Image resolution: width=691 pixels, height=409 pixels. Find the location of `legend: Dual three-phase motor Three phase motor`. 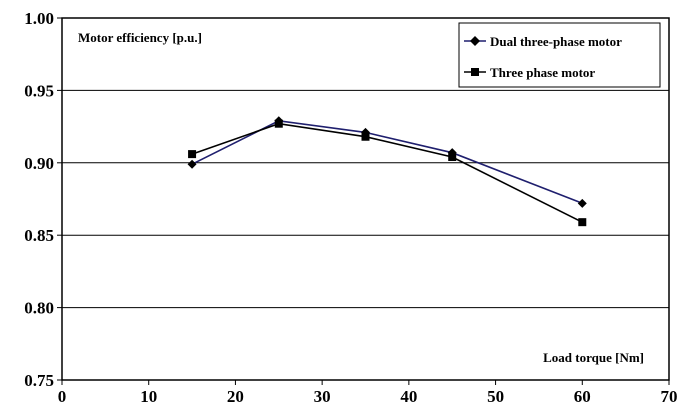

legend: Dual three-phase motor Three phase motor is located at coordinates (559, 55).